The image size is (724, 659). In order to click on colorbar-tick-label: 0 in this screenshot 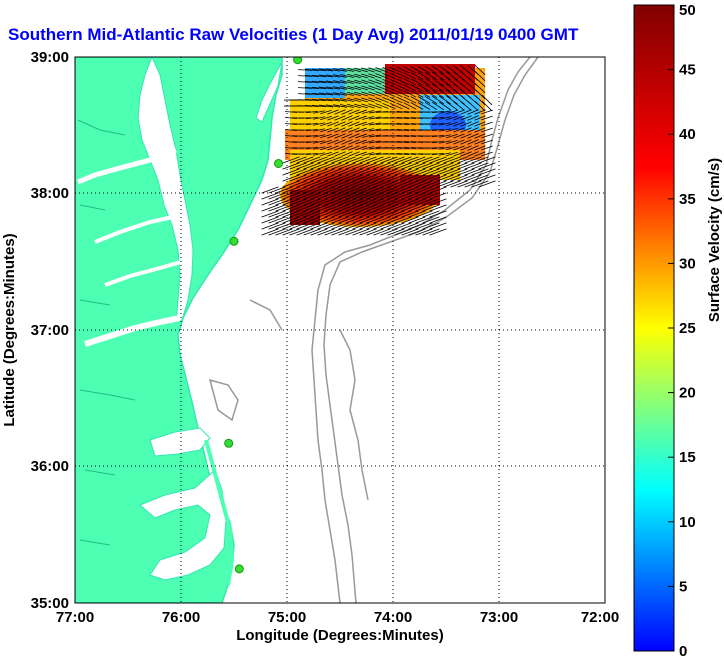, I will do `click(683, 651)`.